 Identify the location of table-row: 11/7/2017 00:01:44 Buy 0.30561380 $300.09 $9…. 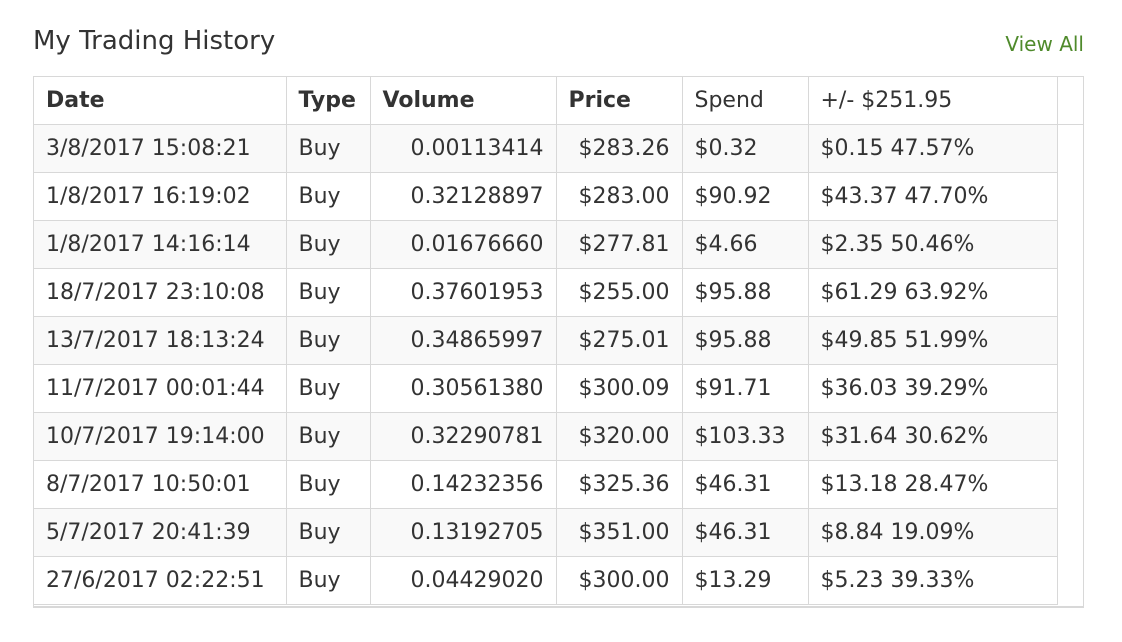
(546, 388).